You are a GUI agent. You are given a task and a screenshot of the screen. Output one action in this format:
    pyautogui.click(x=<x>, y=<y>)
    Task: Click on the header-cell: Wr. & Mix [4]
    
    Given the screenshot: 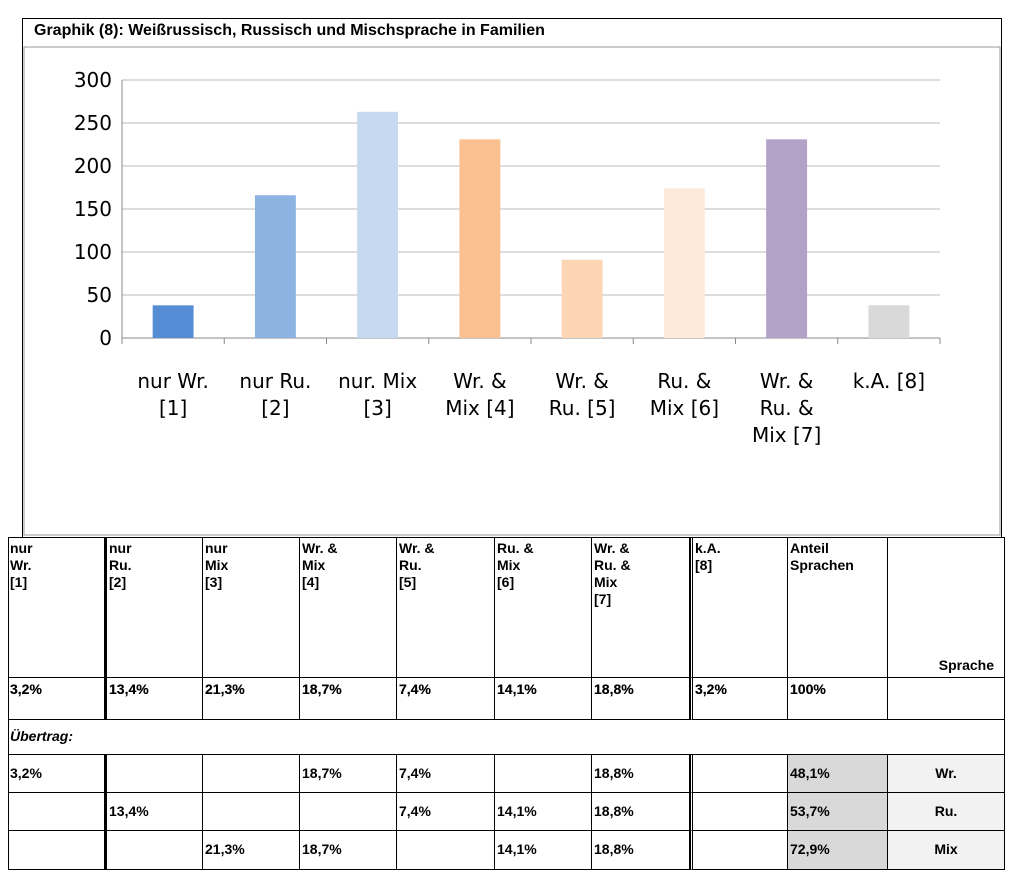 What is the action you would take?
    pyautogui.click(x=348, y=607)
    